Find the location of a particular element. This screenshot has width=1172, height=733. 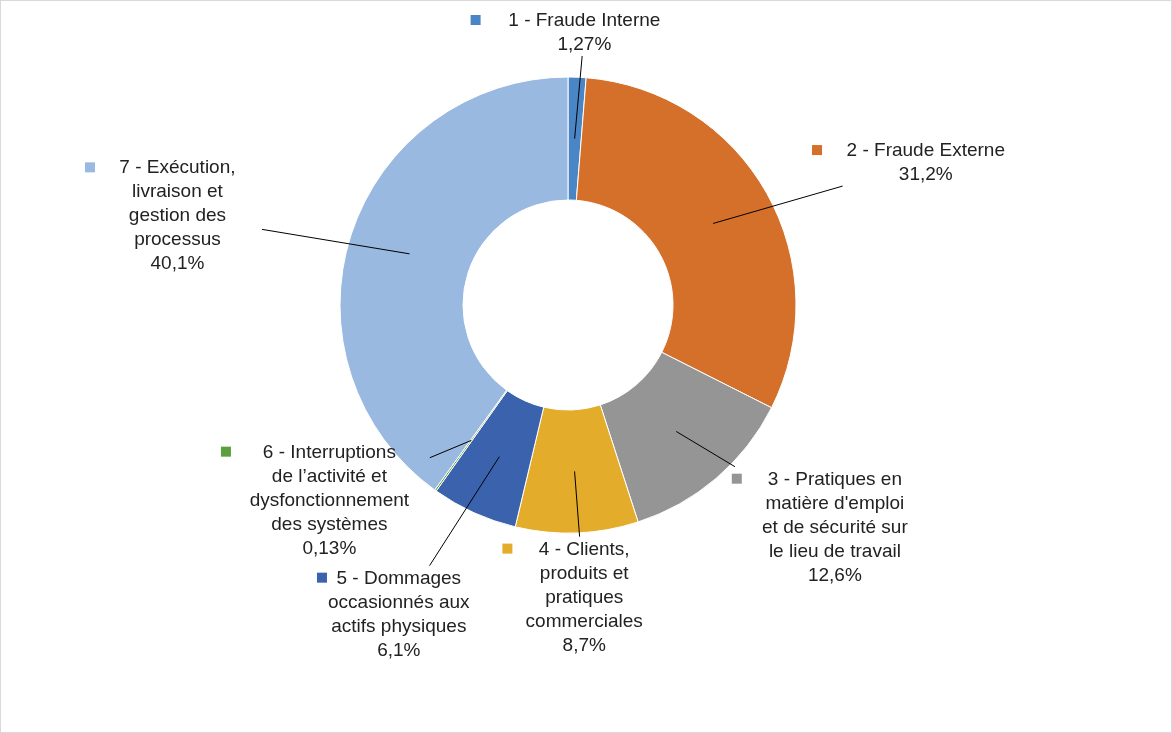

data-label: 8,7% is located at coordinates (584, 644).